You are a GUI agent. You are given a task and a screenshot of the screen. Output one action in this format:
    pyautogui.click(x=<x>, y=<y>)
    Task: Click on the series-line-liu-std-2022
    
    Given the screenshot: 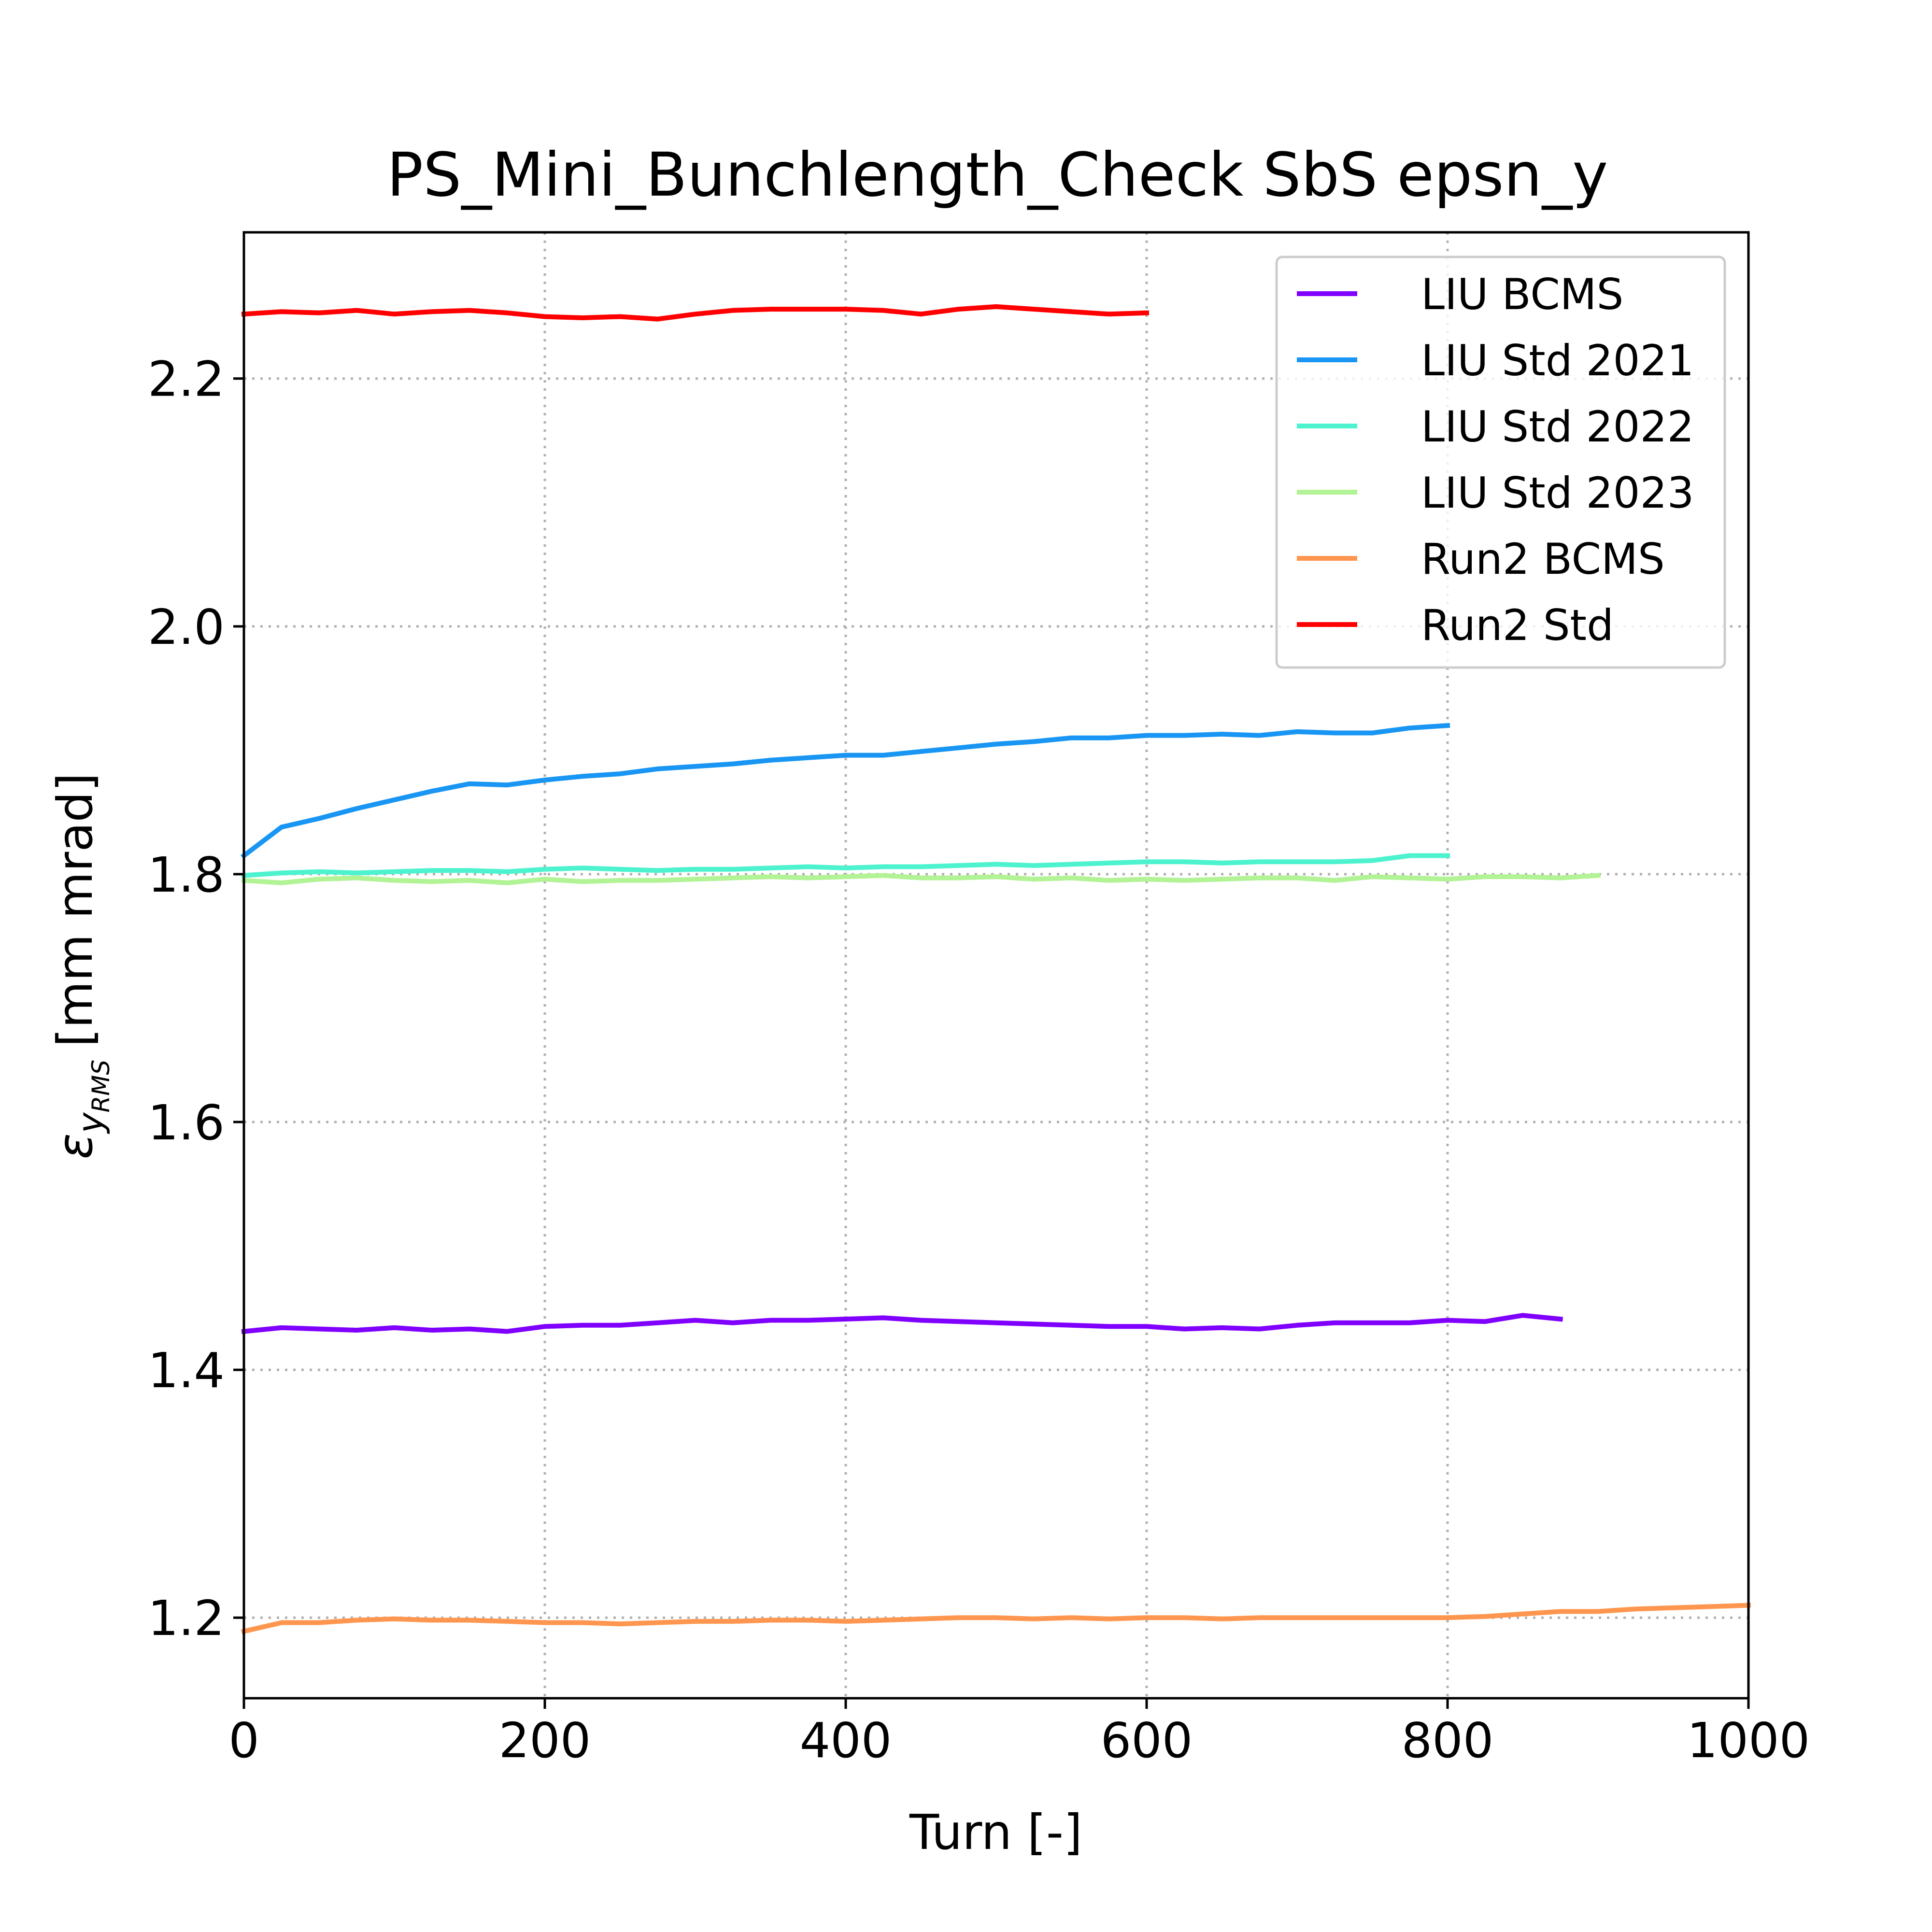 What is the action you would take?
    pyautogui.click(x=845, y=865)
    